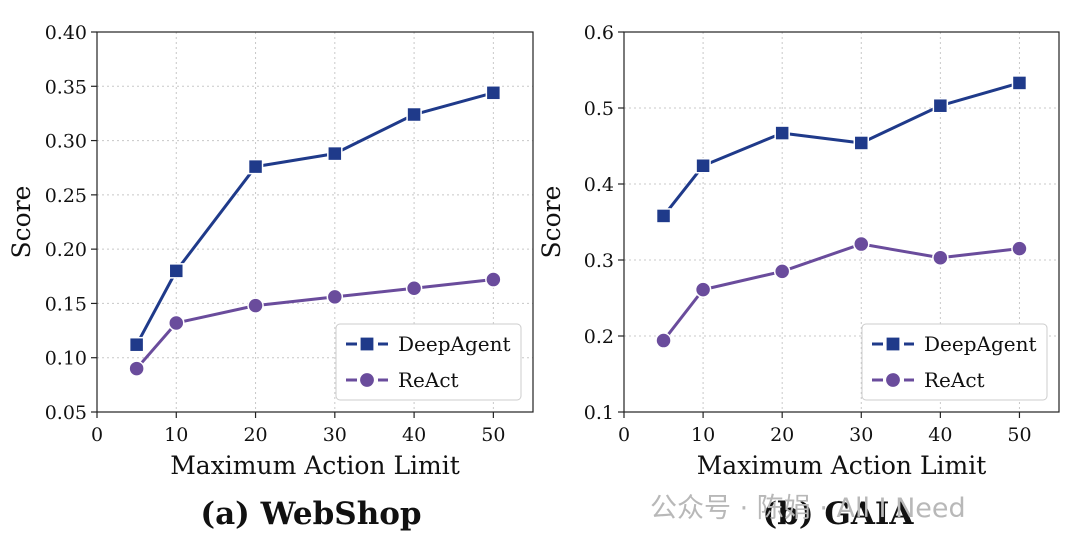  Describe the element at coordinates (66, 142) in the screenshot. I see `y-tick-label: 0.30` at that location.